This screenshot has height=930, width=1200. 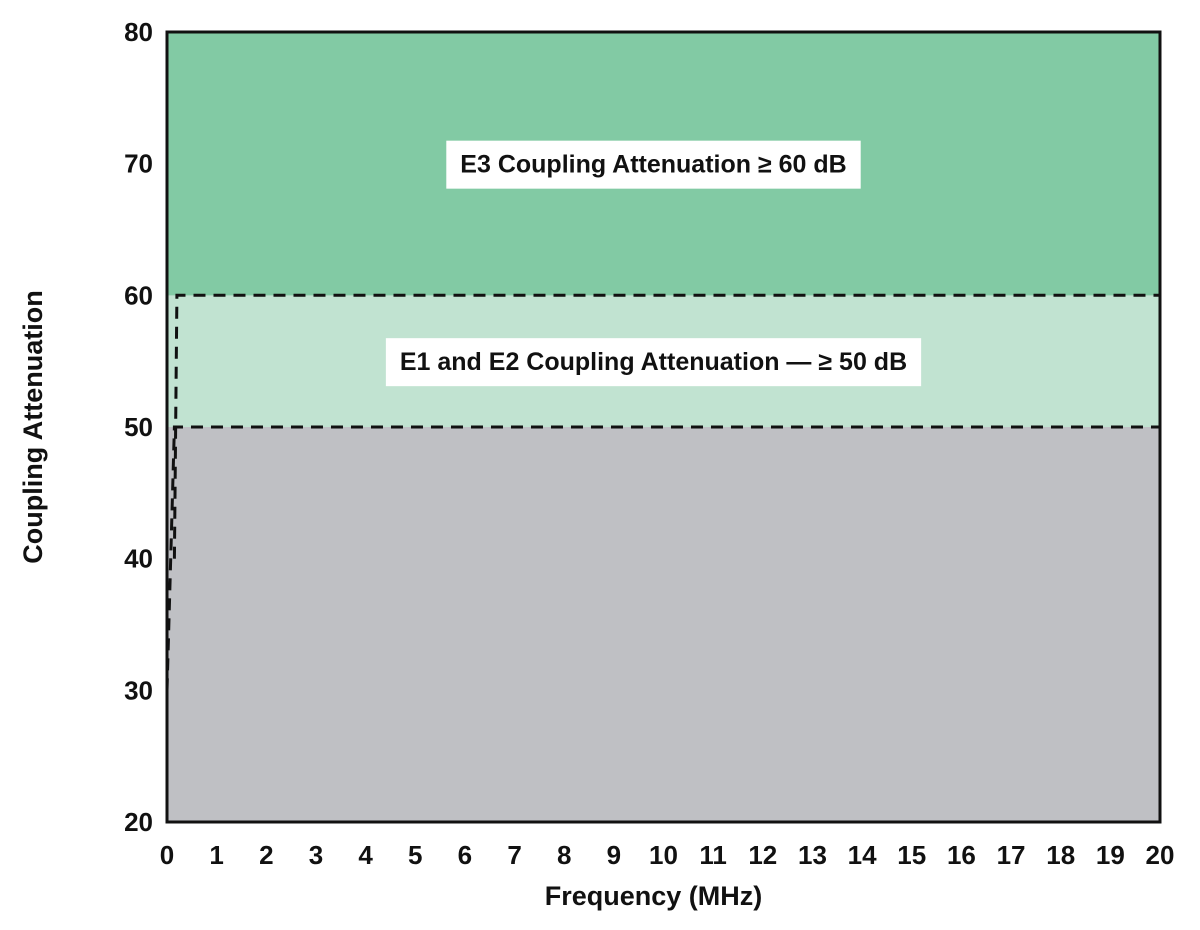 I want to click on y-tick-label: 20, so click(x=138, y=822).